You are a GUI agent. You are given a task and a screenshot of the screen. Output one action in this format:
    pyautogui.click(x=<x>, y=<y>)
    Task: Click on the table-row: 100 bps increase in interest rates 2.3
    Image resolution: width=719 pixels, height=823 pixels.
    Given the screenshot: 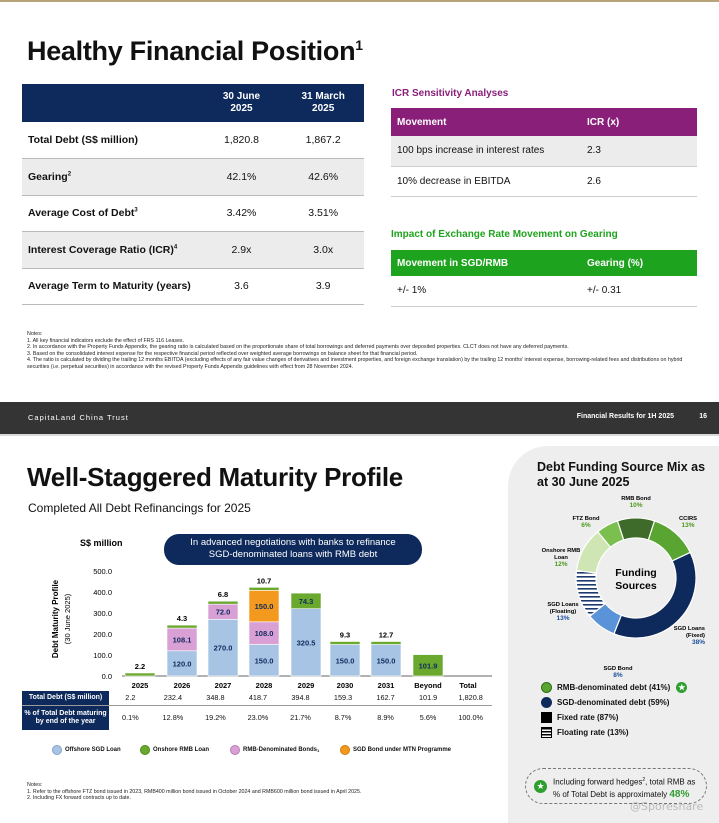 What is the action you would take?
    pyautogui.click(x=544, y=151)
    